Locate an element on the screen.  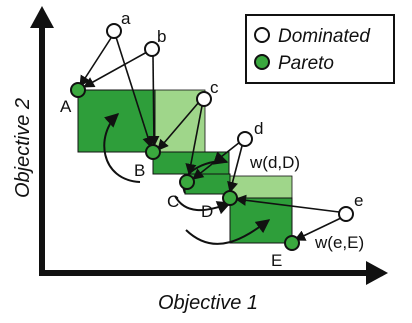
arrow-d-to-D is located at coordinates (235, 169).